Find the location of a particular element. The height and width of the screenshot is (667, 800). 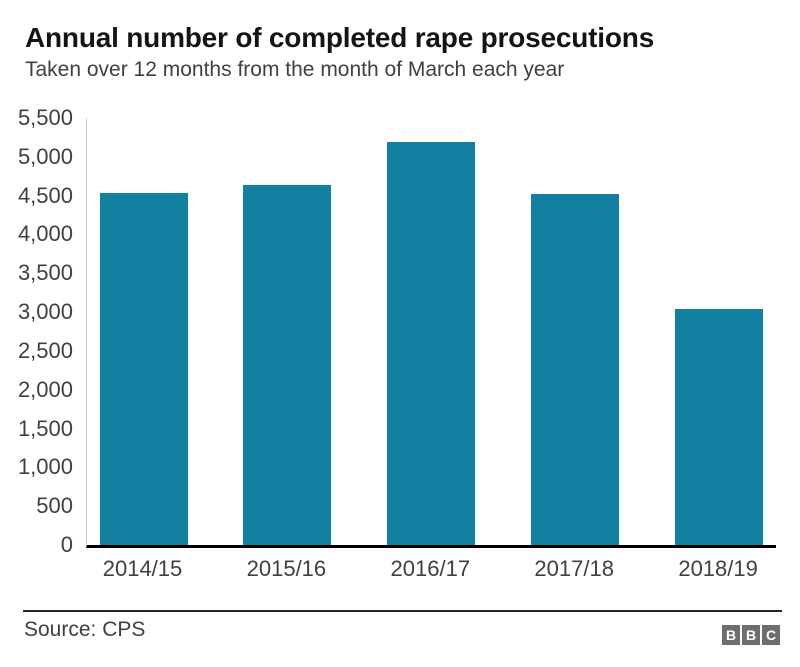

y-tick-label: 5,500 is located at coordinates (45, 117).